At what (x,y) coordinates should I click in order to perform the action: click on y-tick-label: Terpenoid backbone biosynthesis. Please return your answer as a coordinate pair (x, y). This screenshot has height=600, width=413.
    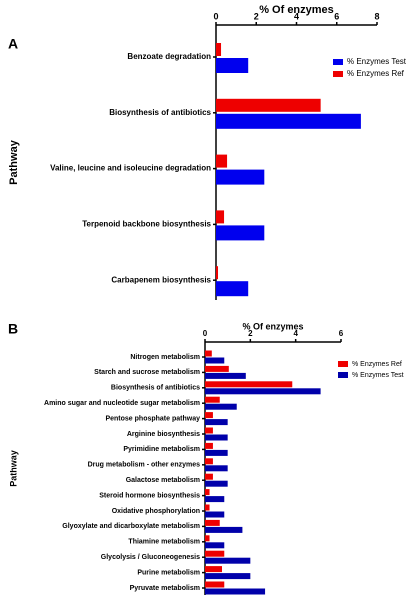
    Looking at the image, I should click on (146, 224).